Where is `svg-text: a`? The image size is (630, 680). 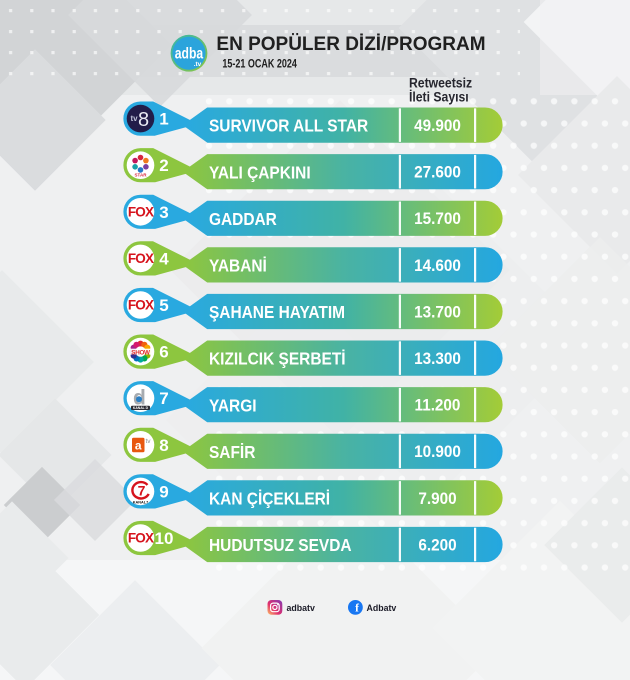 svg-text: a is located at coordinates (138, 445).